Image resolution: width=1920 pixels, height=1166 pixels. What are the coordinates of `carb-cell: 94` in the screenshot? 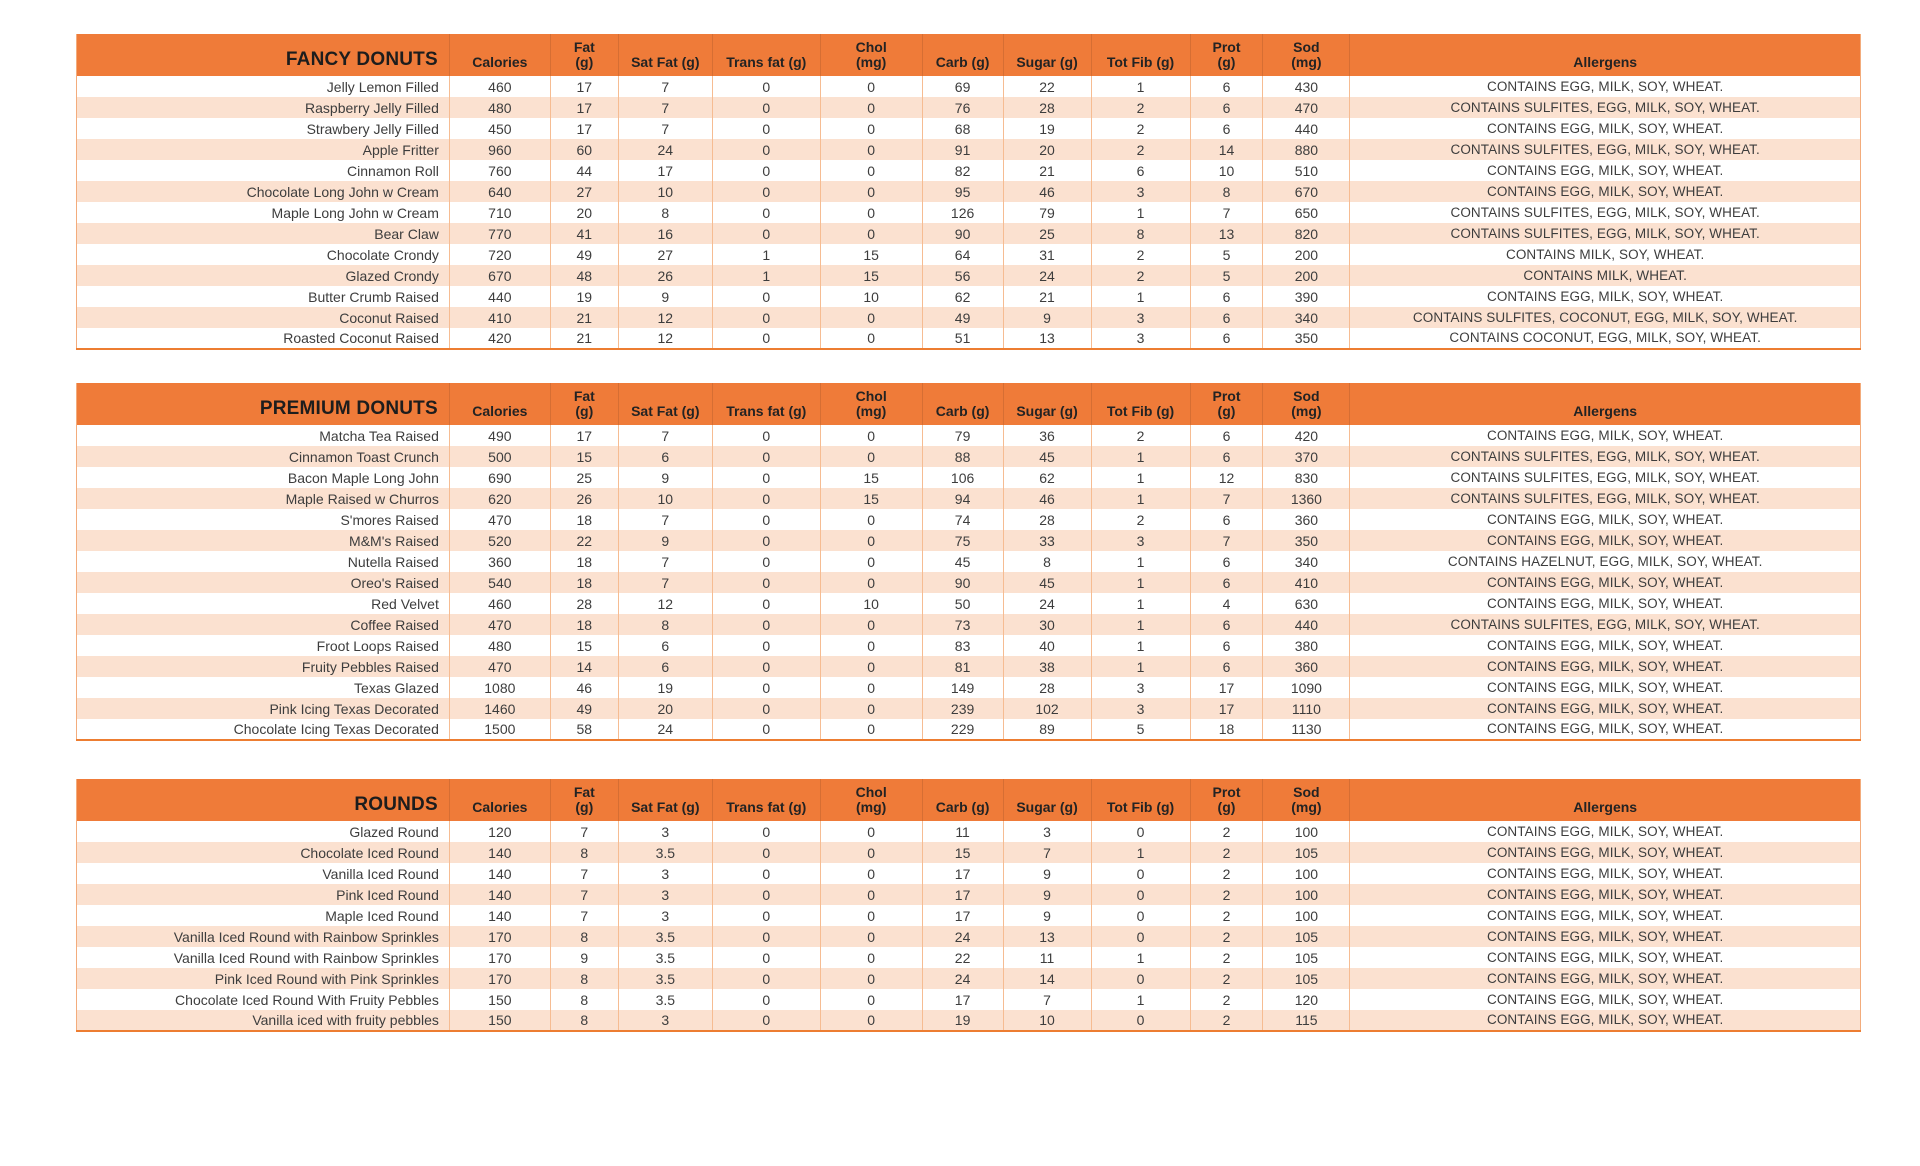 It's located at (963, 498).